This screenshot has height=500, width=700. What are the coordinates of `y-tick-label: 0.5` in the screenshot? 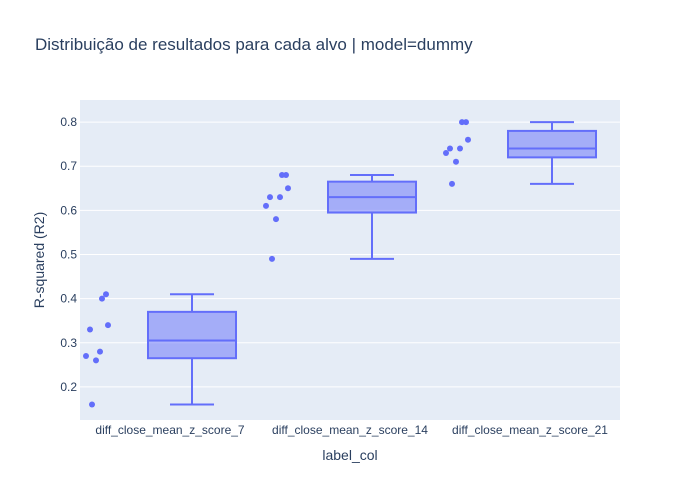 It's located at (68, 254).